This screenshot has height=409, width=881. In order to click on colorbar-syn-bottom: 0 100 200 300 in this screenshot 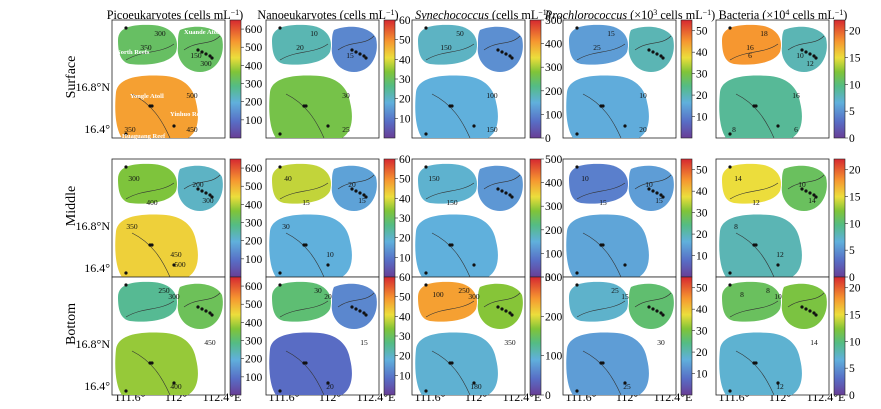, I will do `click(546, 337)`.